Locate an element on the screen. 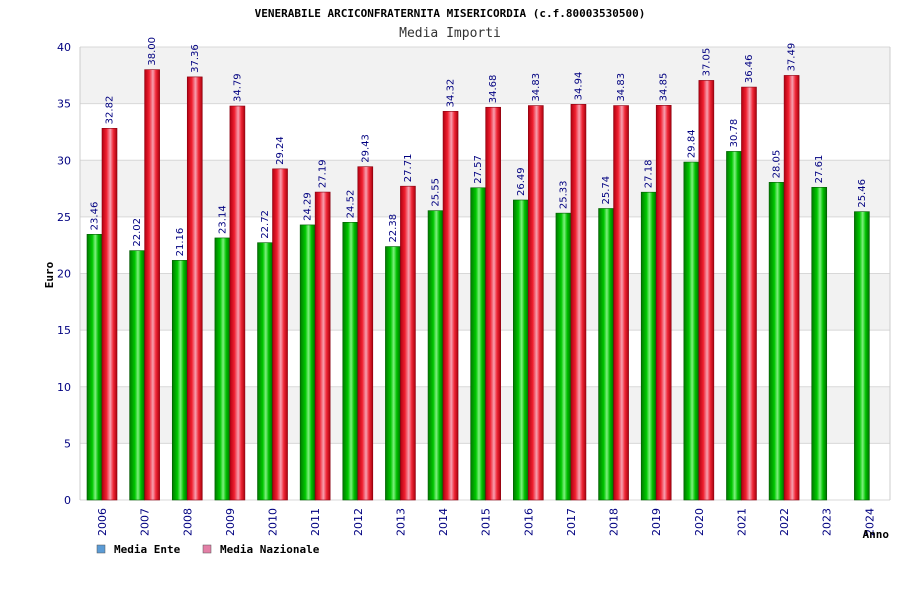  x-tick-label-2023: 2023 is located at coordinates (827, 522).